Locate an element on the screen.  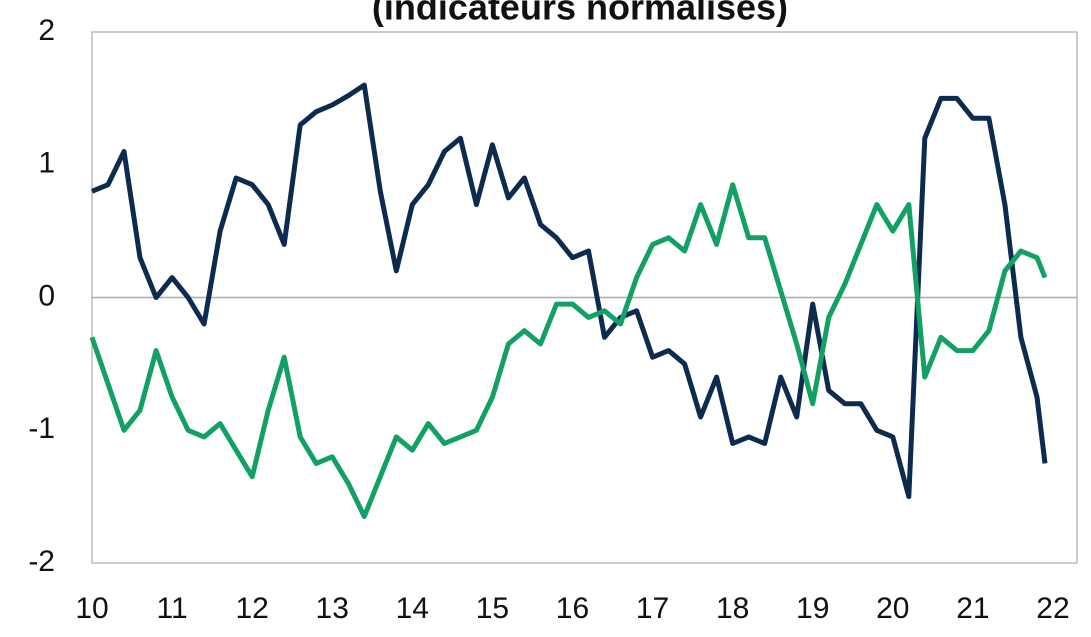
x-tick-label: 13 is located at coordinates (332, 608).